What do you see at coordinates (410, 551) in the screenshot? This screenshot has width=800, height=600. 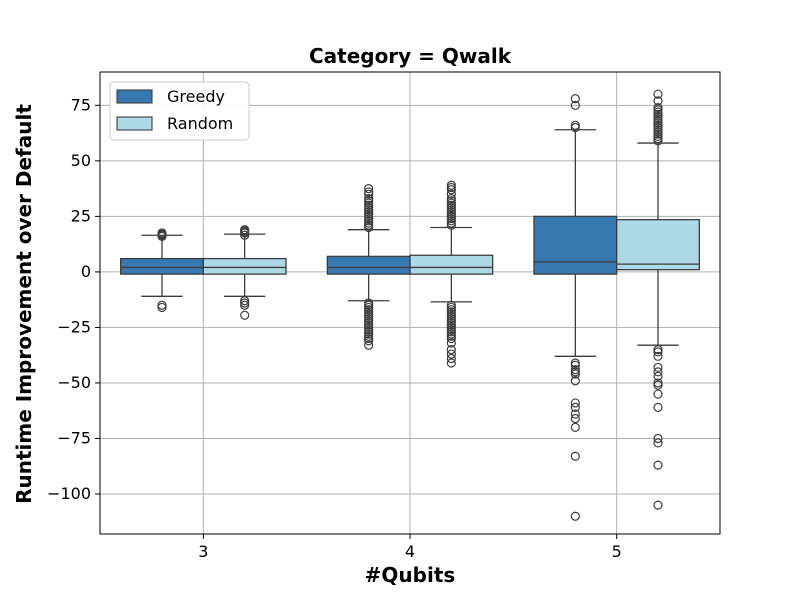 I see `x-tick-label: 4` at bounding box center [410, 551].